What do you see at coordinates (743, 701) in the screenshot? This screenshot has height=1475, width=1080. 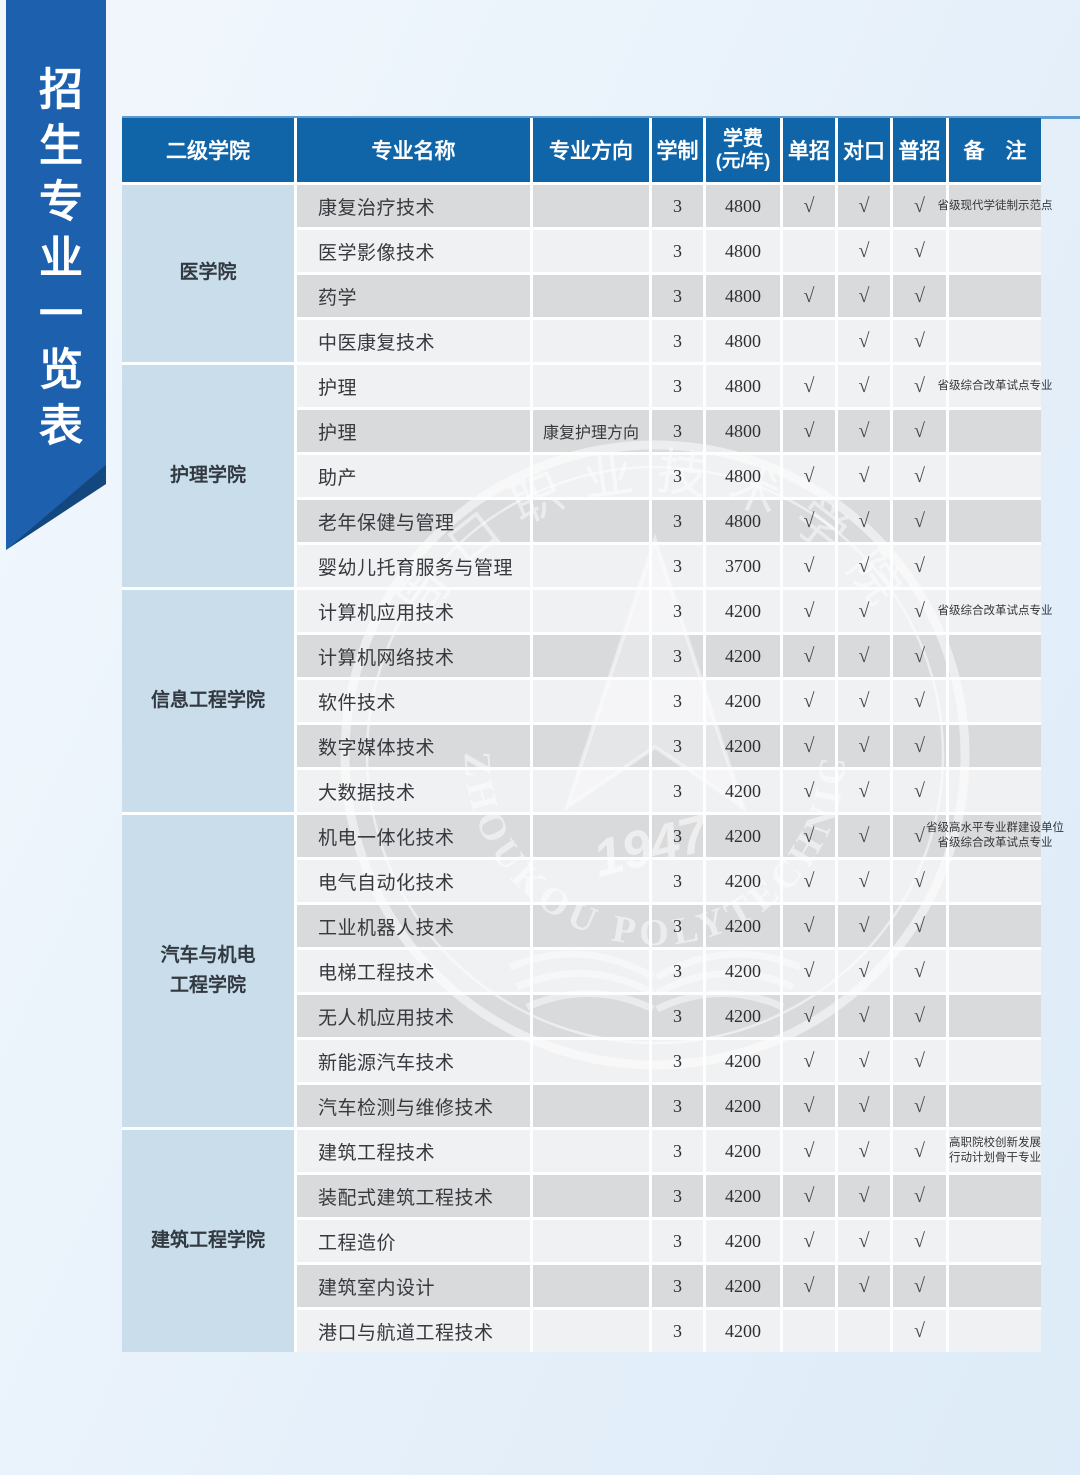 I see `fee-cell-2-2: 4200` at bounding box center [743, 701].